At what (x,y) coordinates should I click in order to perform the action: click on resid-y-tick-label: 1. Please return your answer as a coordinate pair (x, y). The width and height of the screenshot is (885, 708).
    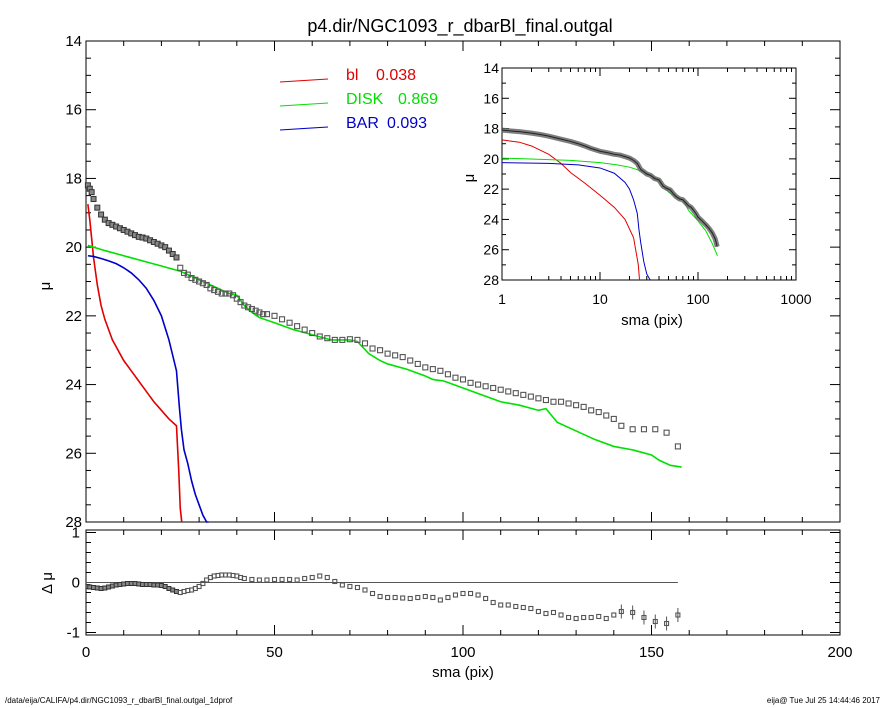
    Looking at the image, I should click on (76, 533).